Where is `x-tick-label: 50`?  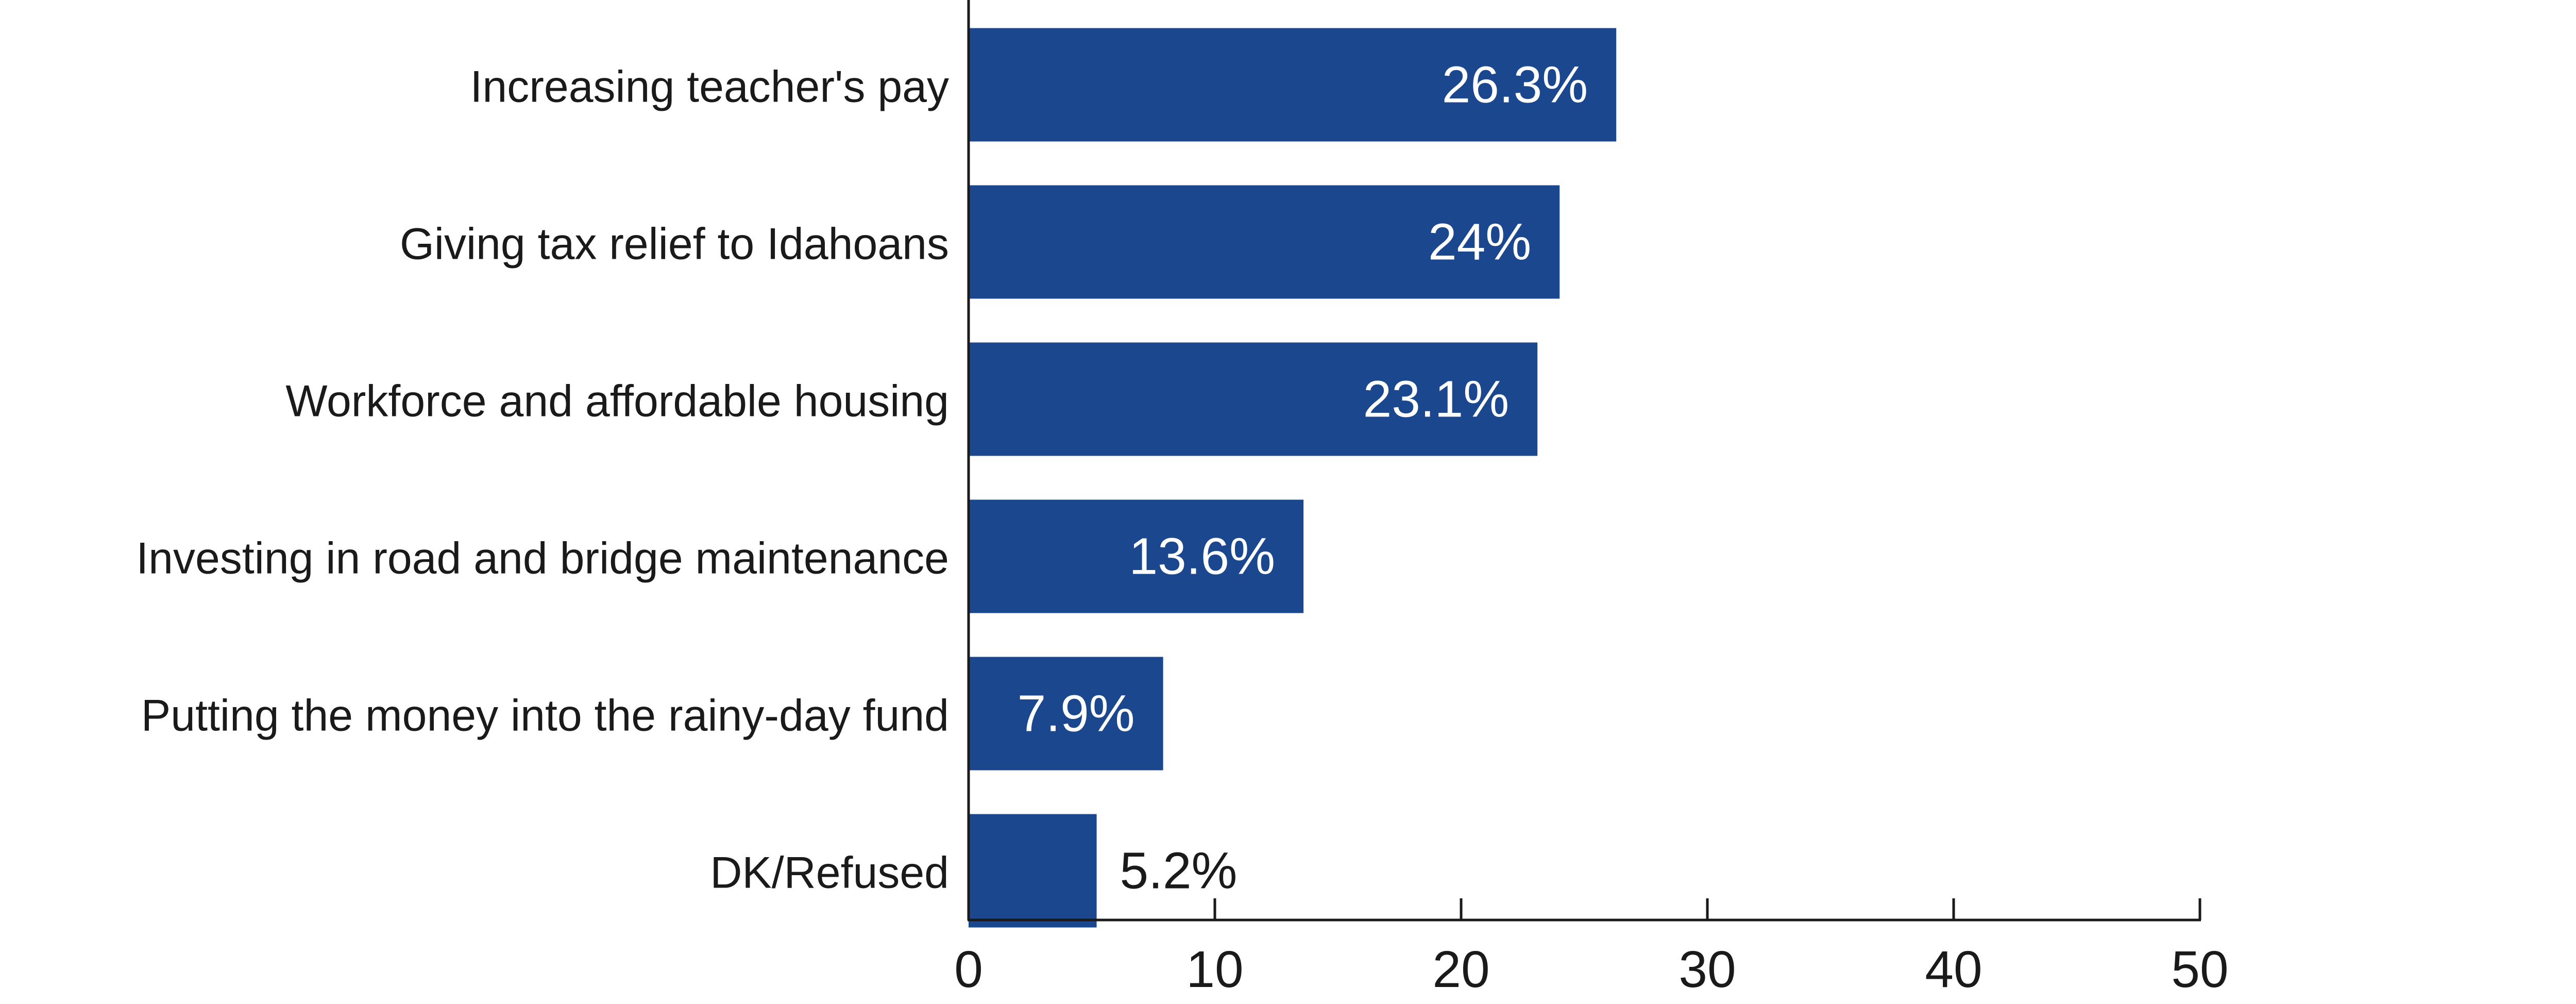 x-tick-label: 50 is located at coordinates (2199, 970).